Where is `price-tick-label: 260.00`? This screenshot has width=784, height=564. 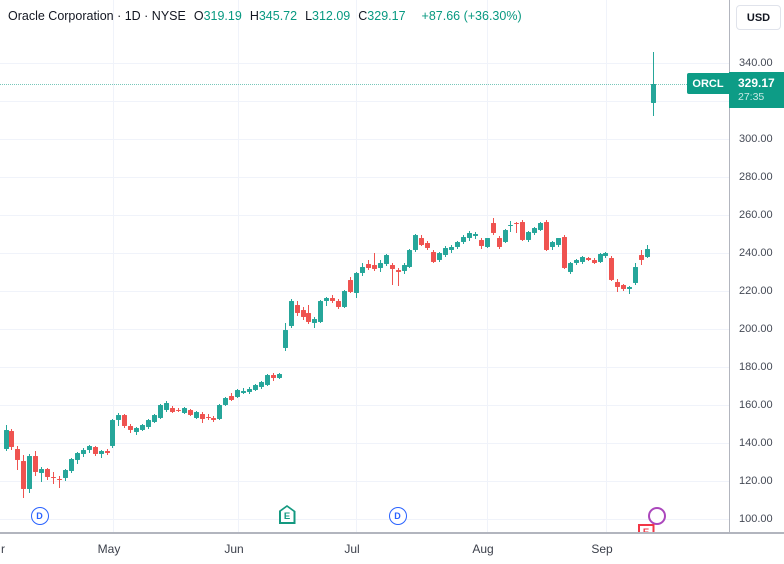
price-tick-label: 260.00 is located at coordinates (756, 215).